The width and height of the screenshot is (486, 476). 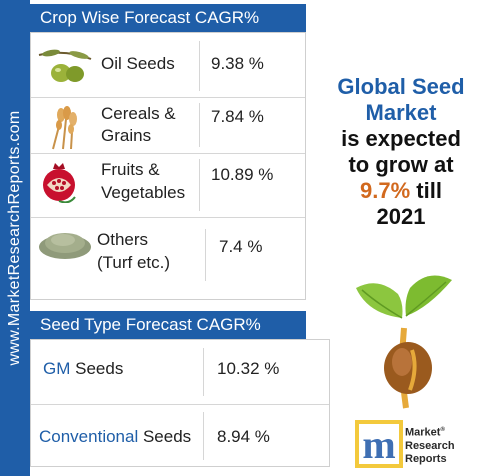 I want to click on sidebar-banner: www.MarketResearchReports.com, so click(x=15, y=238).